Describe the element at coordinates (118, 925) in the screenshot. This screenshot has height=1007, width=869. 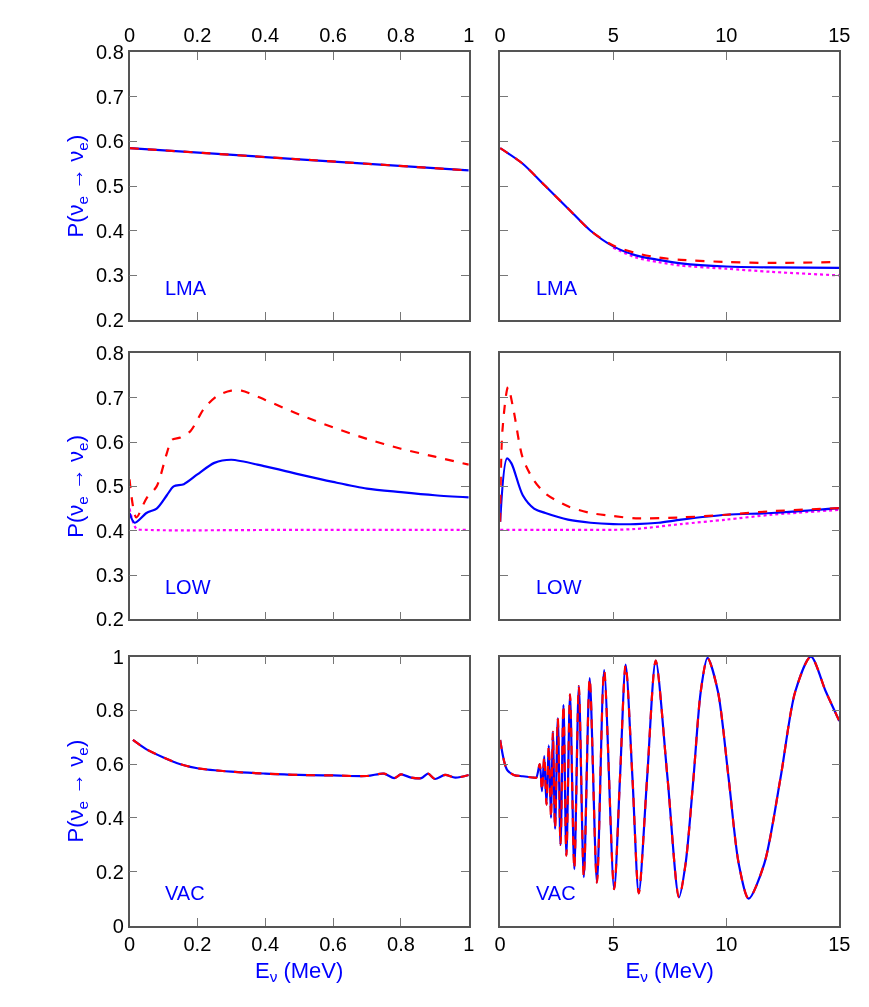
I see `y-tick-label: 0` at that location.